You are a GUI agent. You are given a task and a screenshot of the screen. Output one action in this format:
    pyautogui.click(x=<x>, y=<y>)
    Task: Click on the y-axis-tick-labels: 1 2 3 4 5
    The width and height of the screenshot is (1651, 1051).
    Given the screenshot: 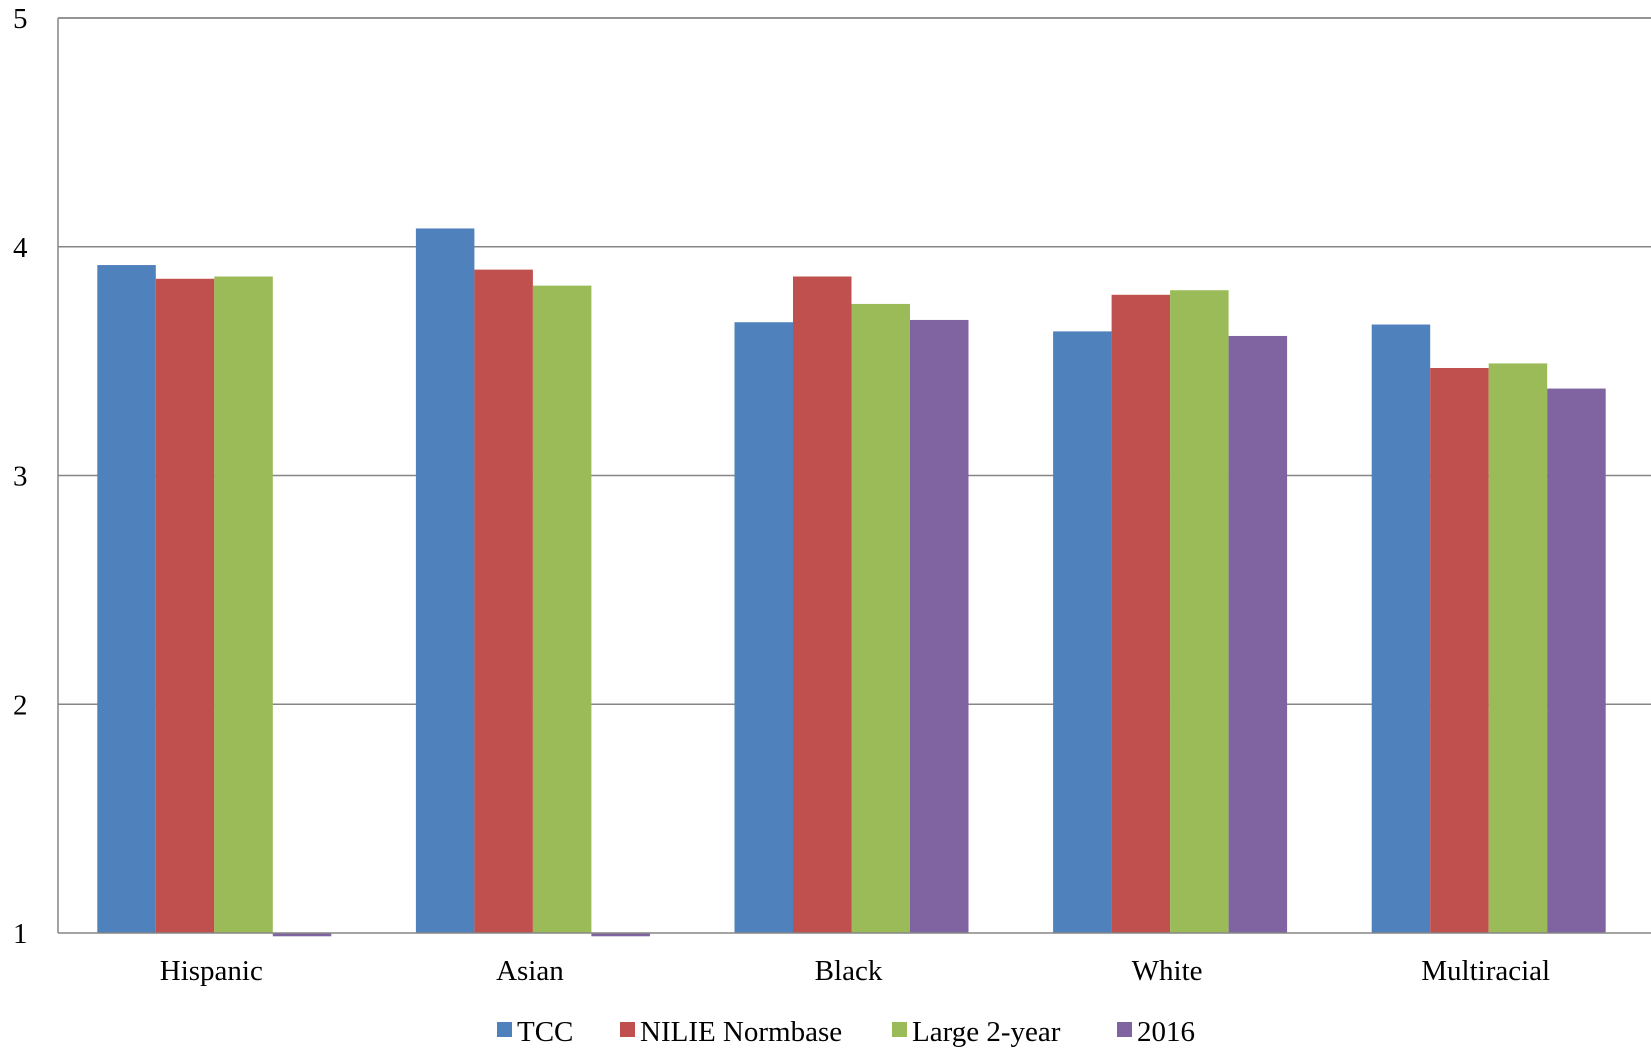 What is the action you would take?
    pyautogui.click(x=20, y=476)
    